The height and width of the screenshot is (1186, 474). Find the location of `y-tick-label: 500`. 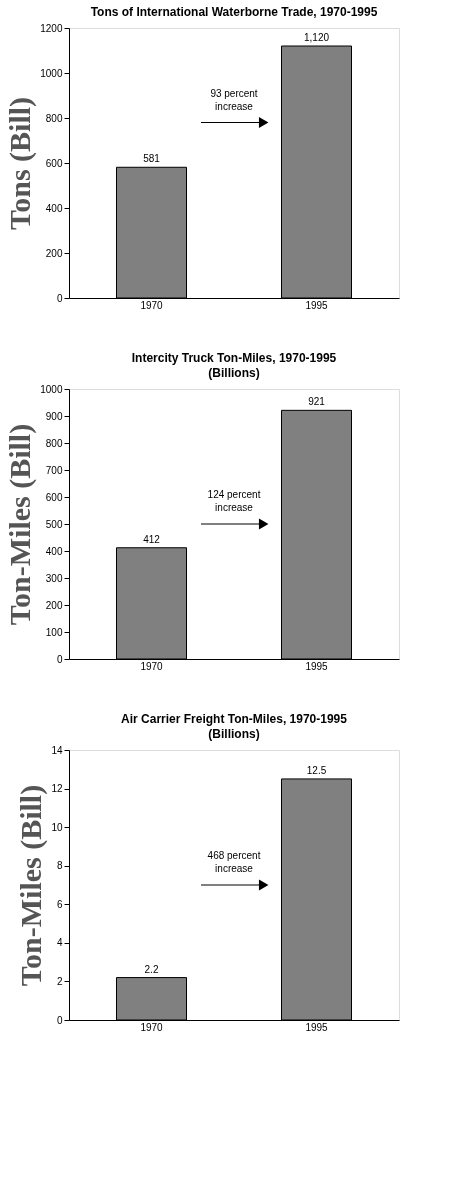

y-tick-label: 500 is located at coordinates (54, 524).